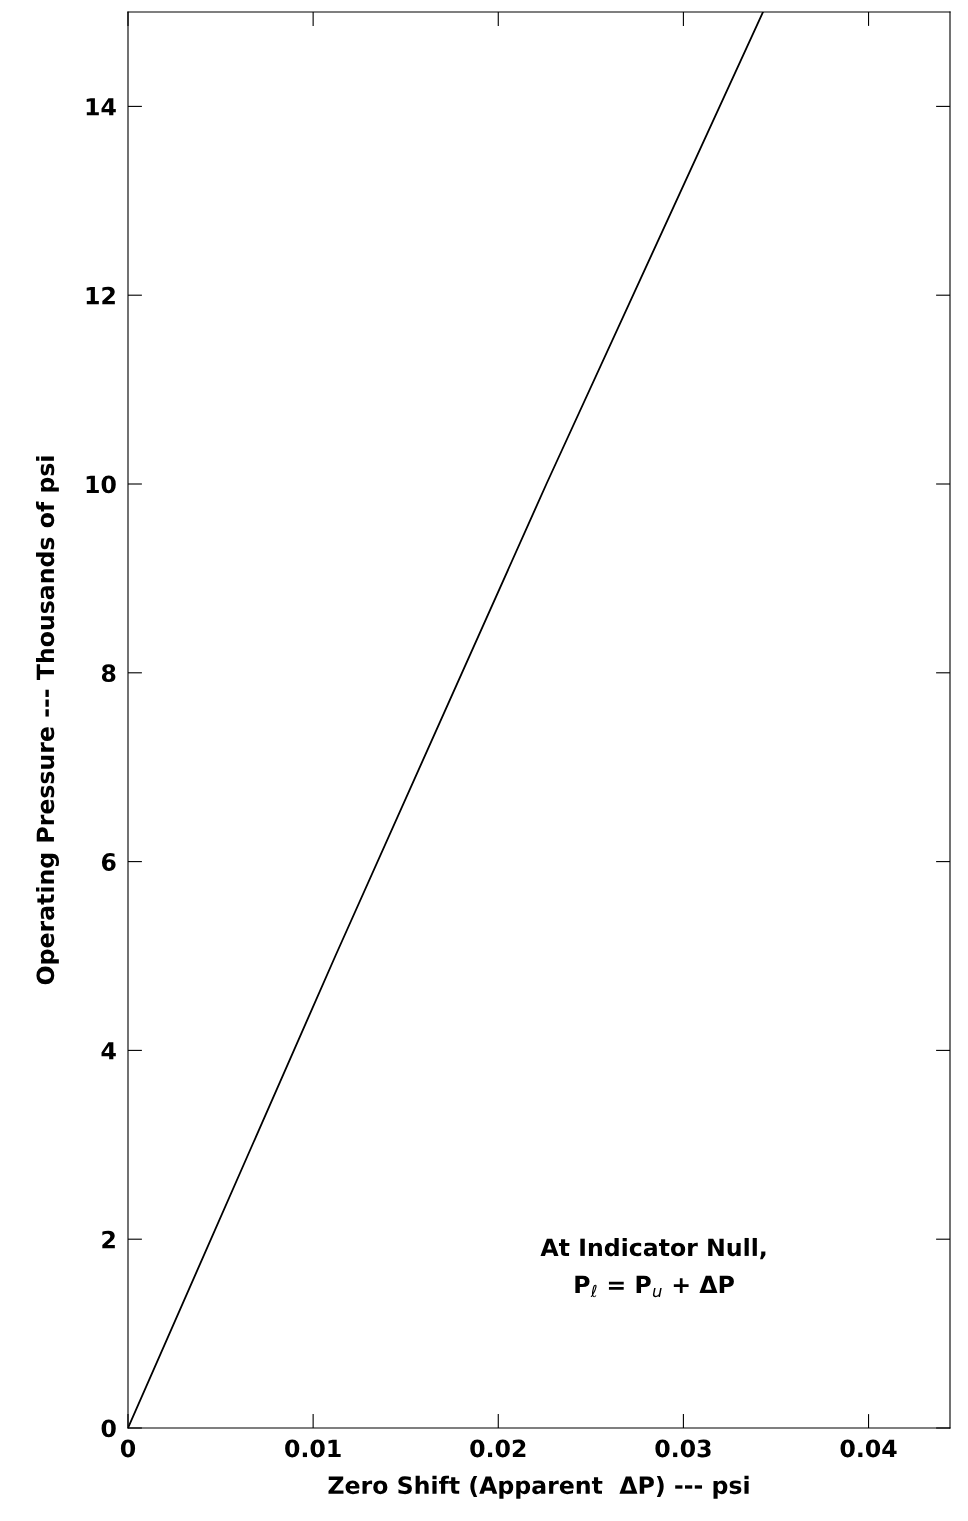  I want to click on x-tick-label: 0.04, so click(868, 1448).